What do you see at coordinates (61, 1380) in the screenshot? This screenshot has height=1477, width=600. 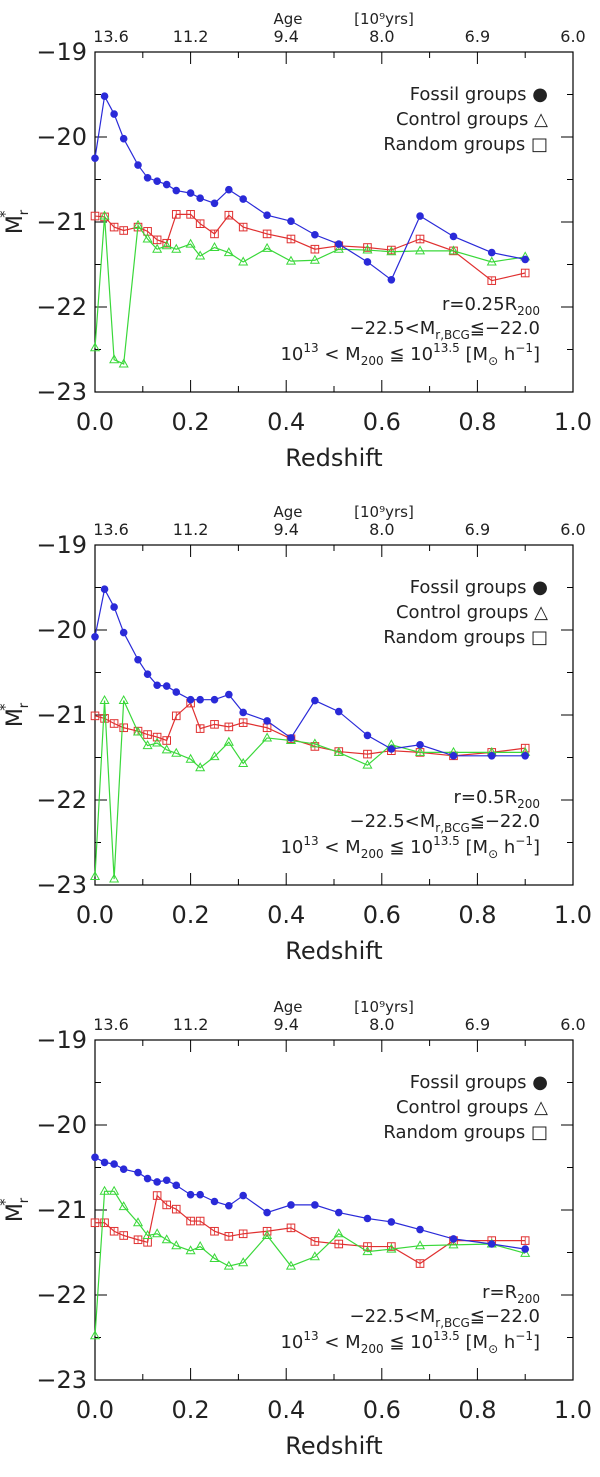 I see `y-tick-label: −23` at bounding box center [61, 1380].